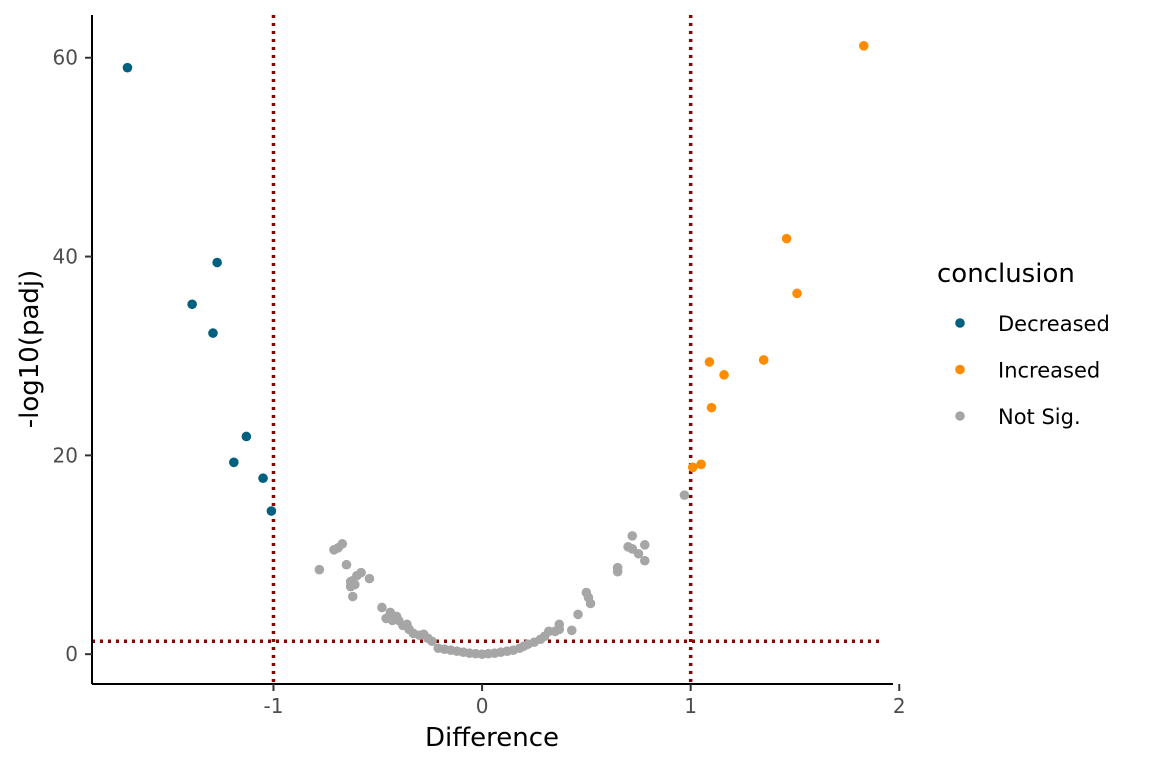 The width and height of the screenshot is (1152, 768). Describe the element at coordinates (899, 706) in the screenshot. I see `x-tick-label: 2` at that location.